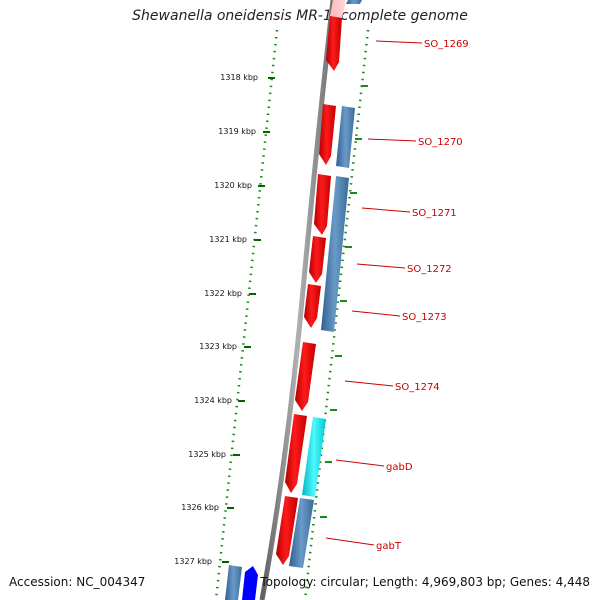 The height and width of the screenshot is (600, 600). What do you see at coordinates (429, 269) in the screenshot?
I see `gene-label-so-1272: SO_1272` at bounding box center [429, 269].